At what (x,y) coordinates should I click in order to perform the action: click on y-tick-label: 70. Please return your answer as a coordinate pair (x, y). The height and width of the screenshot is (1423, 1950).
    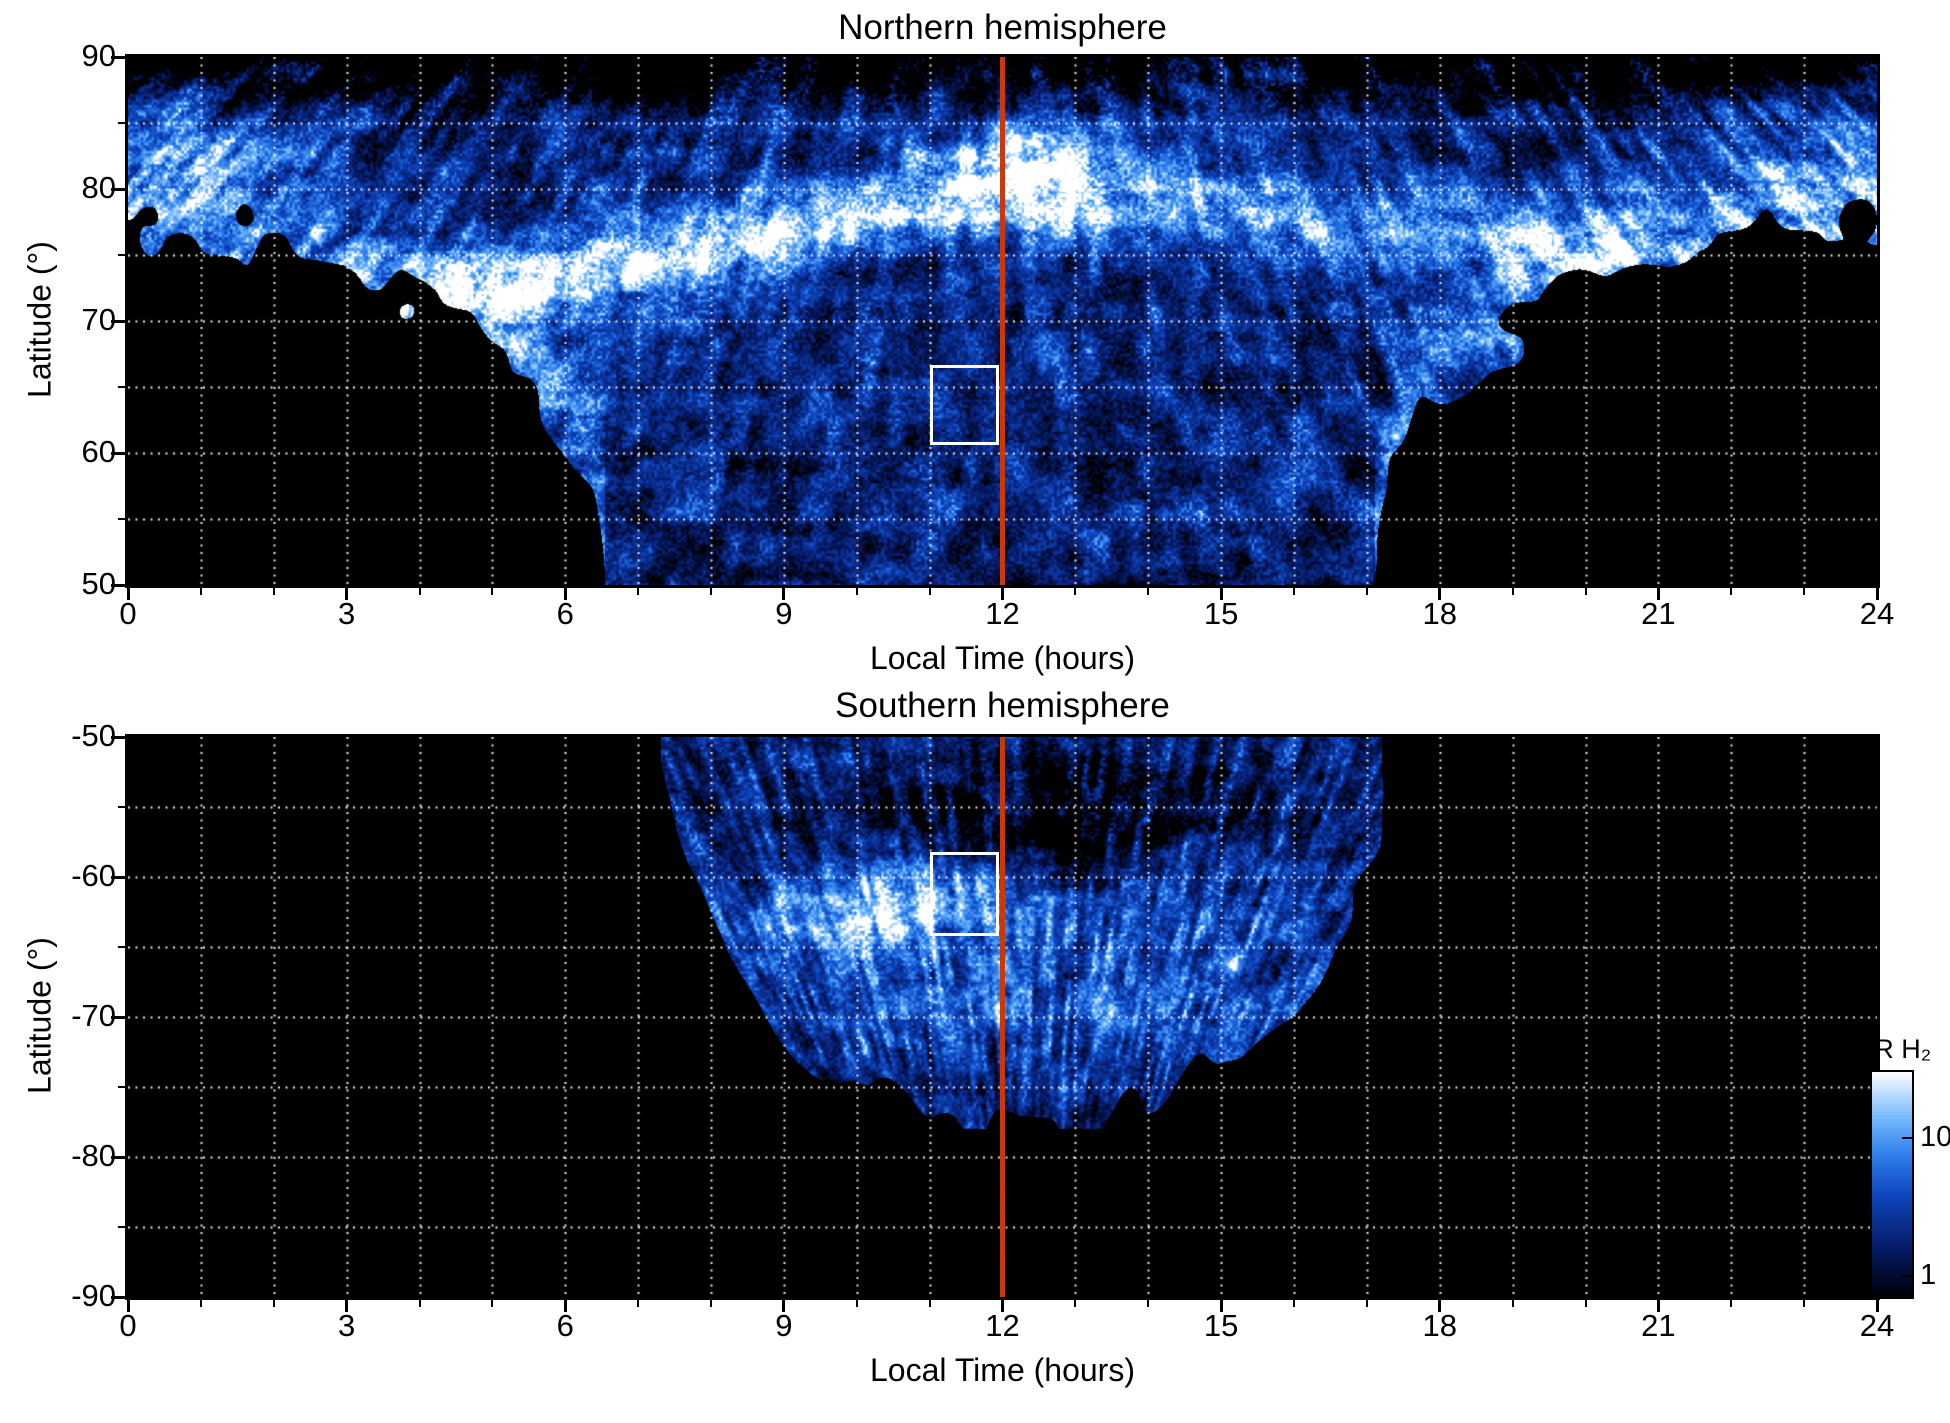
    Looking at the image, I should click on (98, 319).